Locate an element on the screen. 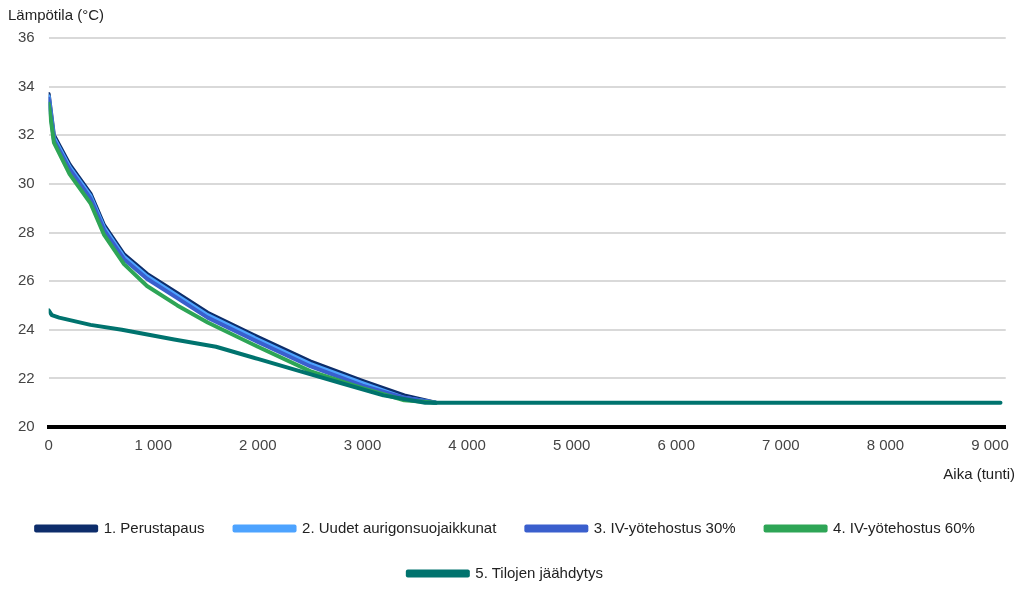 This screenshot has width=1019, height=595. x-tick-label: 2 000 is located at coordinates (258, 445).